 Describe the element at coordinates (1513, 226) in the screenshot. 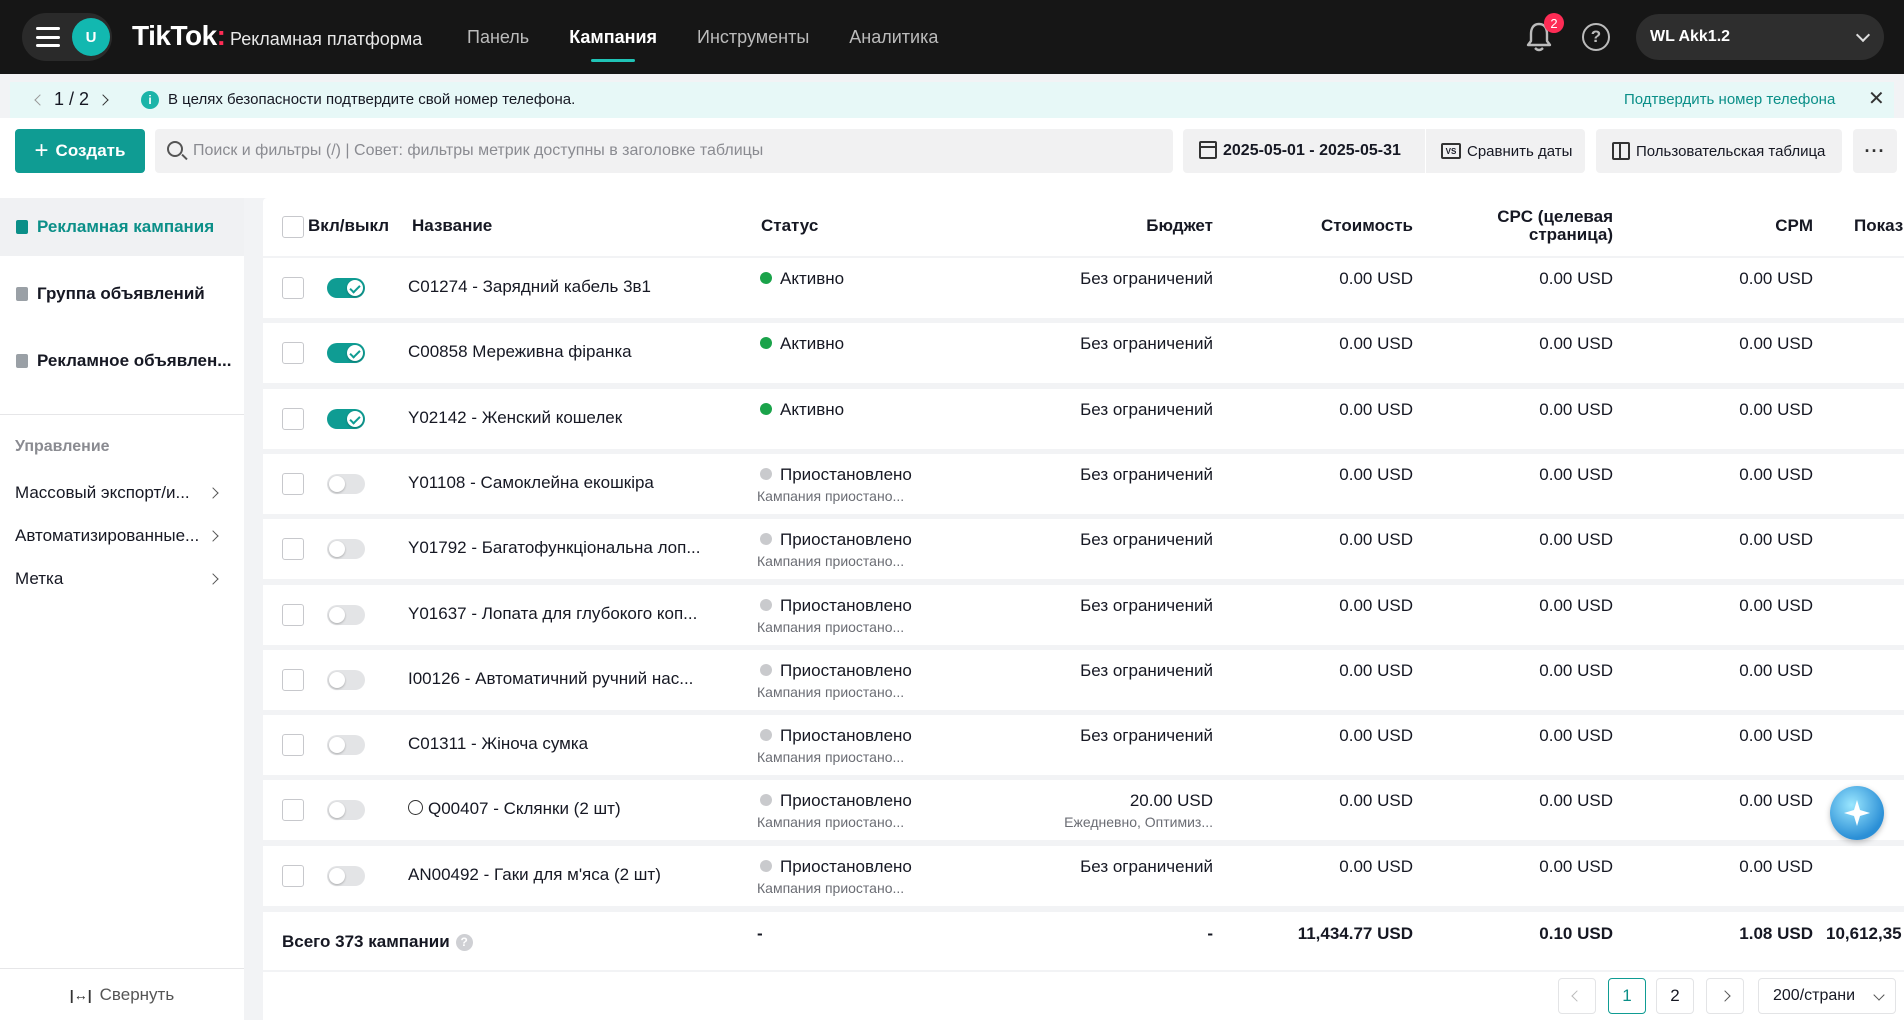

I see `column-header-cpc: CPC (целевая страница)` at that location.